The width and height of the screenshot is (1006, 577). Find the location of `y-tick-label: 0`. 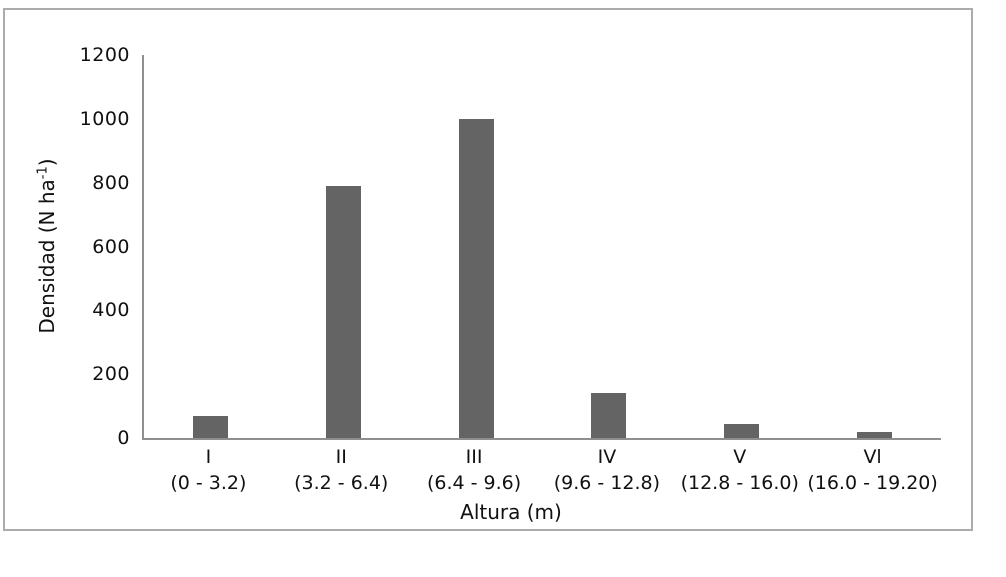

y-tick-label: 0 is located at coordinates (123, 438).